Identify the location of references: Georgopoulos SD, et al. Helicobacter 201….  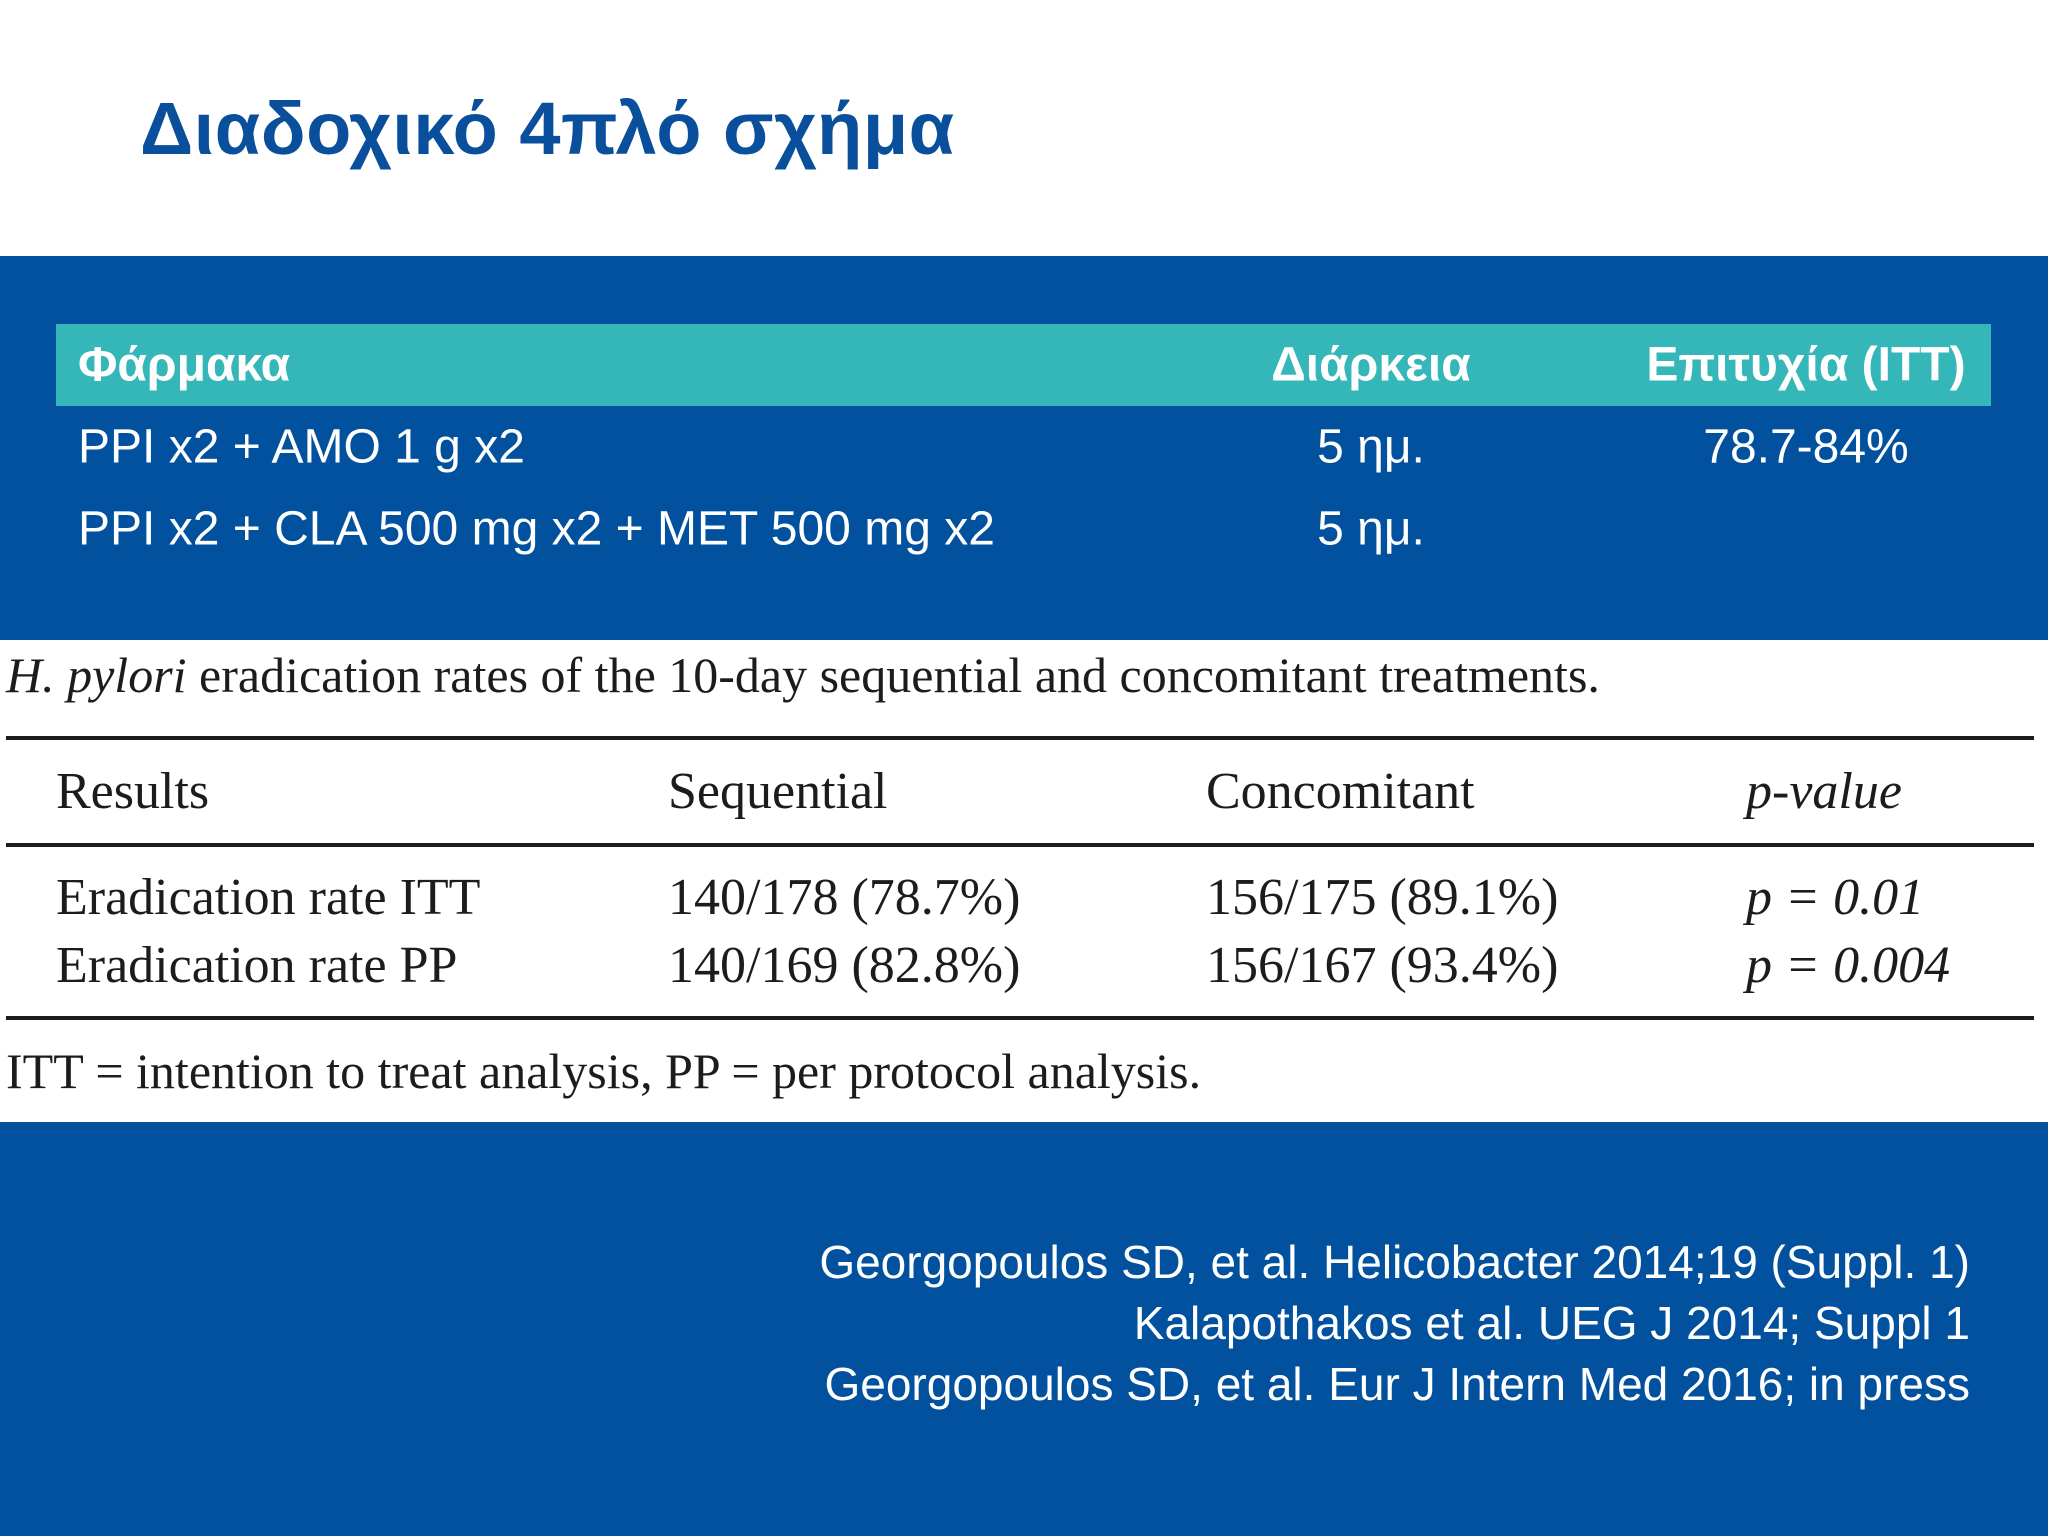
(1394, 1323).